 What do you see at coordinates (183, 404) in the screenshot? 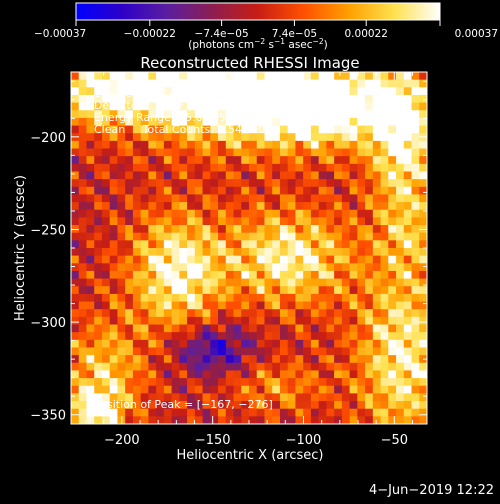
I see `annotation-peak-position: Position of Peak = [−167, −276]` at bounding box center [183, 404].